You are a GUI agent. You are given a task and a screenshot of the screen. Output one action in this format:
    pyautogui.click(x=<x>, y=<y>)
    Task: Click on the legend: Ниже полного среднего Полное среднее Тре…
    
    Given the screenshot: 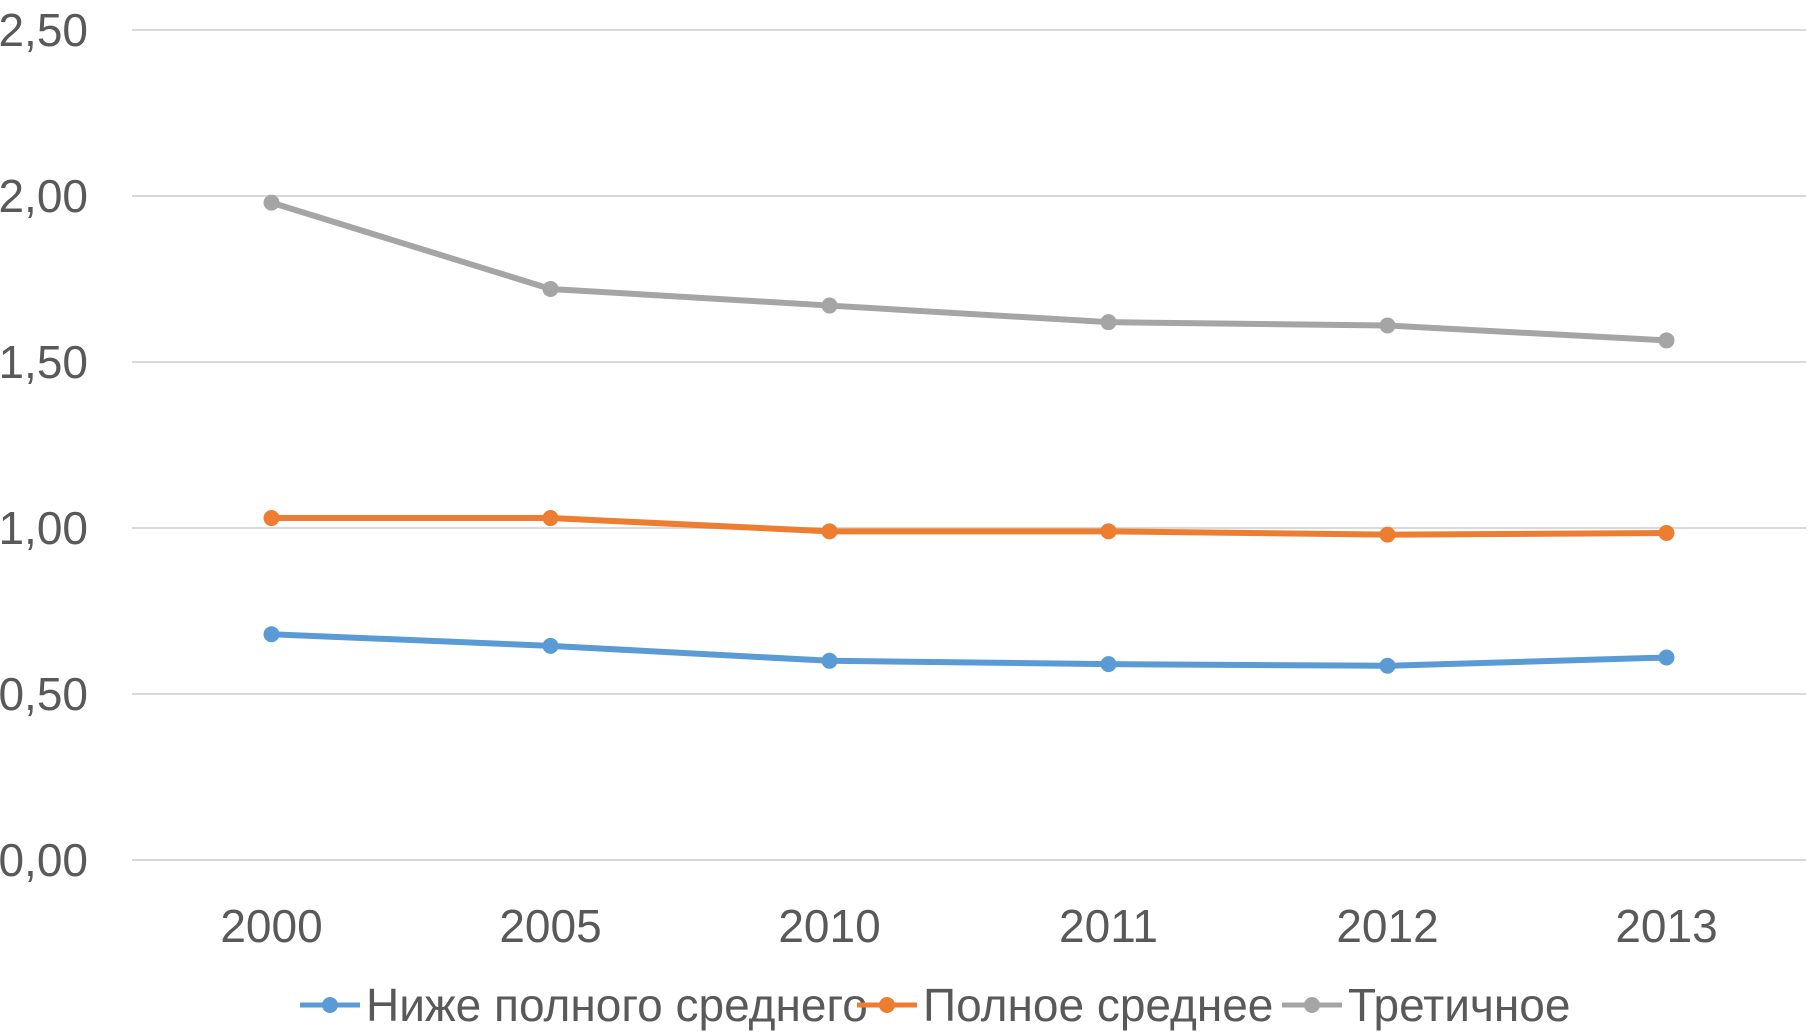 What is the action you would take?
    pyautogui.click(x=907, y=1005)
    